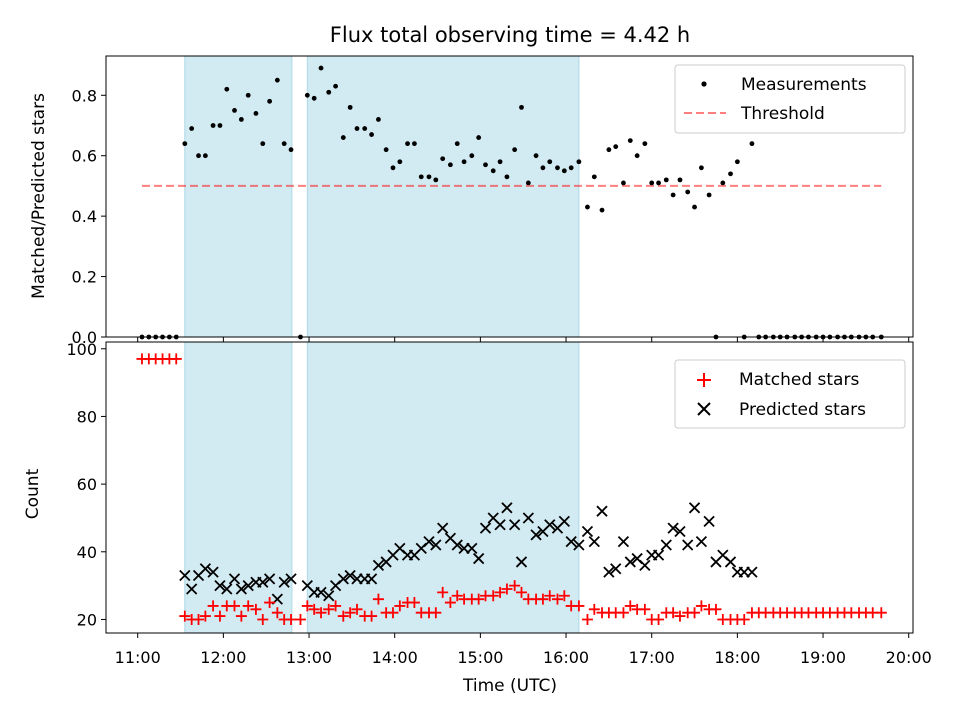 Image resolution: width=960 pixels, height=720 pixels. Describe the element at coordinates (84, 337) in the screenshot. I see `y-tick-label: 0.0` at that location.